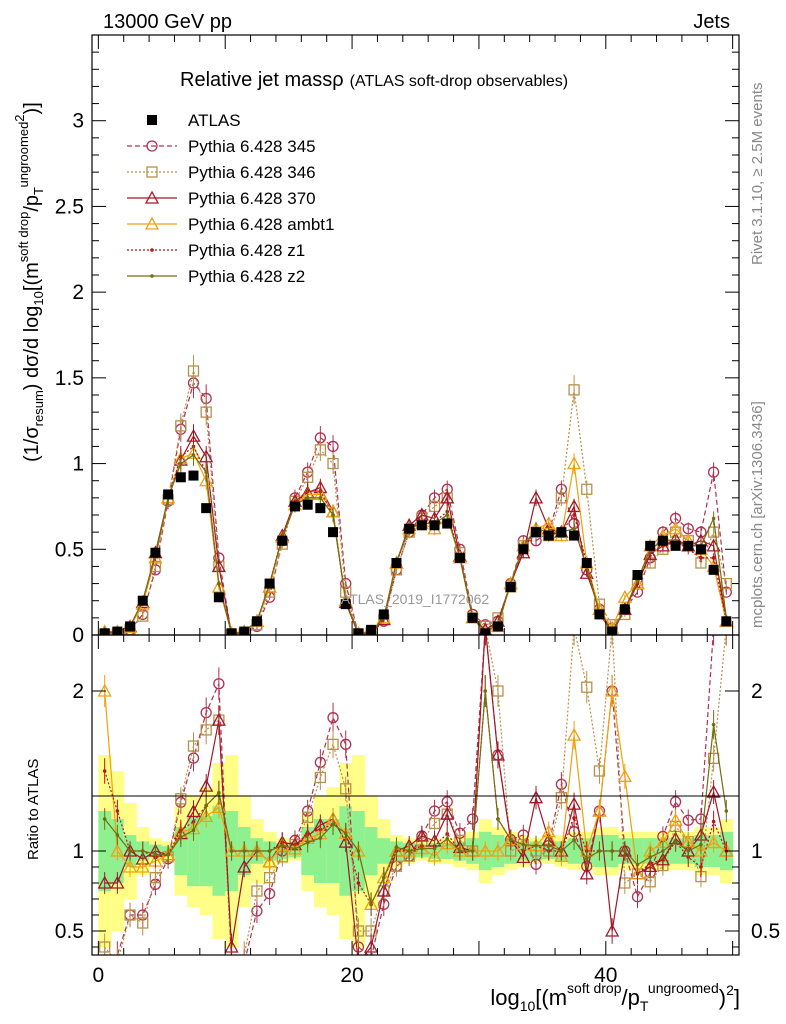 This screenshot has height=1024, width=786. What do you see at coordinates (252, 146) in the screenshot?
I see `legend-label: Pythia 6.428 345` at bounding box center [252, 146].